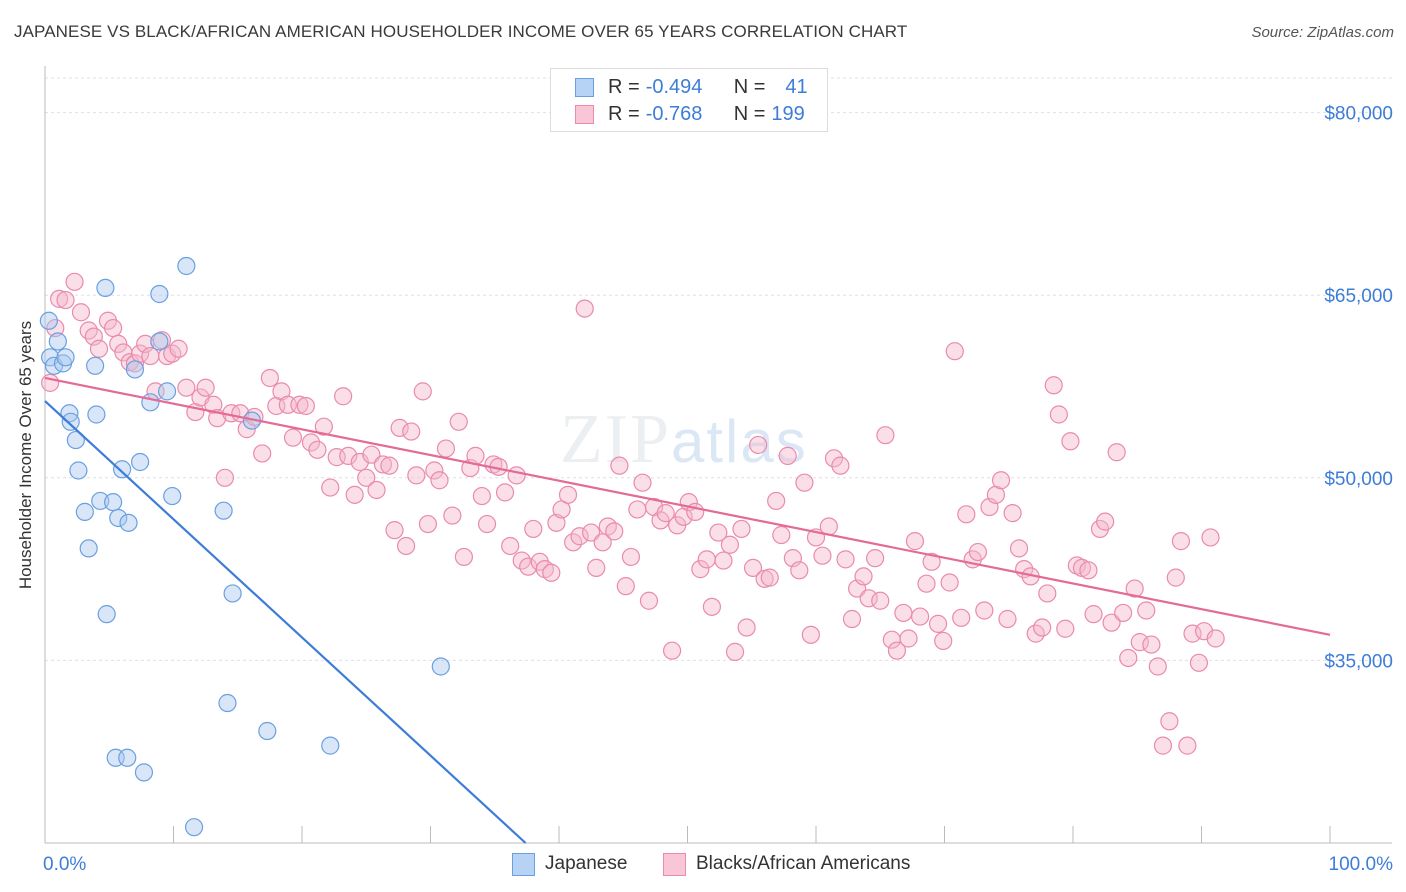  Describe the element at coordinates (1361, 864) in the screenshot. I see `x-tick-label: 100.0%` at that location.